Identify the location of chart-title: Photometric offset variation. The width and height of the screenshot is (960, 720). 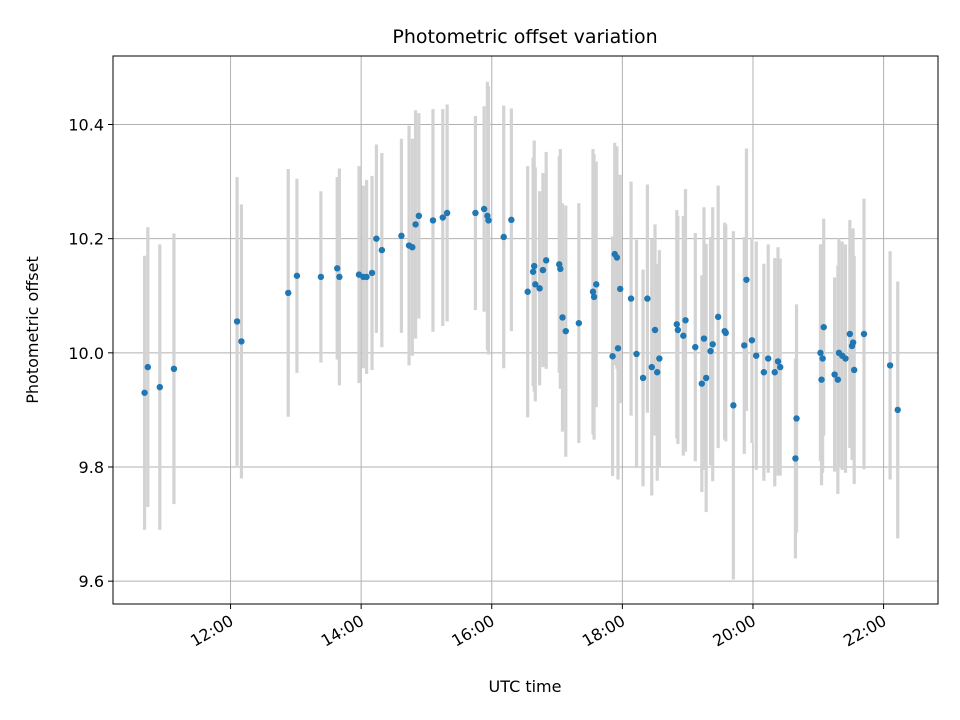
(524, 37).